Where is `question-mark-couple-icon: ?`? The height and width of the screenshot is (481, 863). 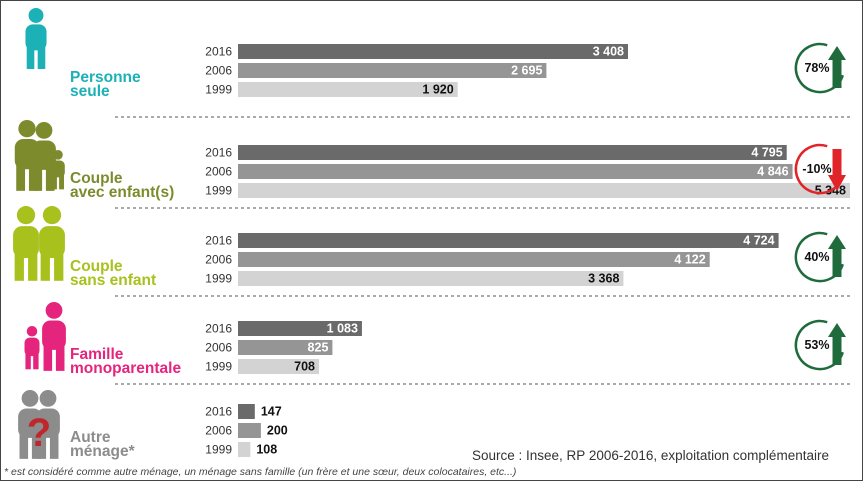 question-mark-couple-icon: ? is located at coordinates (39, 424).